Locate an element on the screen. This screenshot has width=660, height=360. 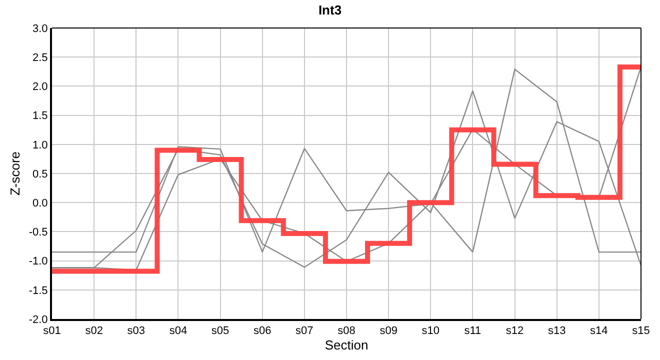
y-tick-label: 3.0 is located at coordinates (40, 28).